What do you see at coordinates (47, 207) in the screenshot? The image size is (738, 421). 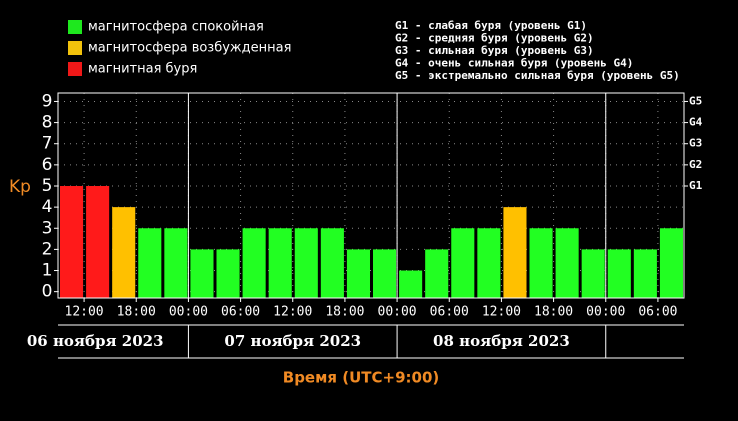 I see `y-tick-label: 4` at bounding box center [47, 207].